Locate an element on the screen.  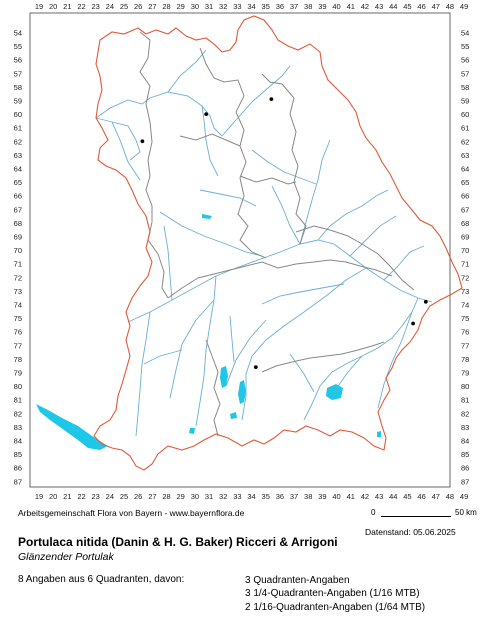
y-label-right: 67 is located at coordinates (465, 209).